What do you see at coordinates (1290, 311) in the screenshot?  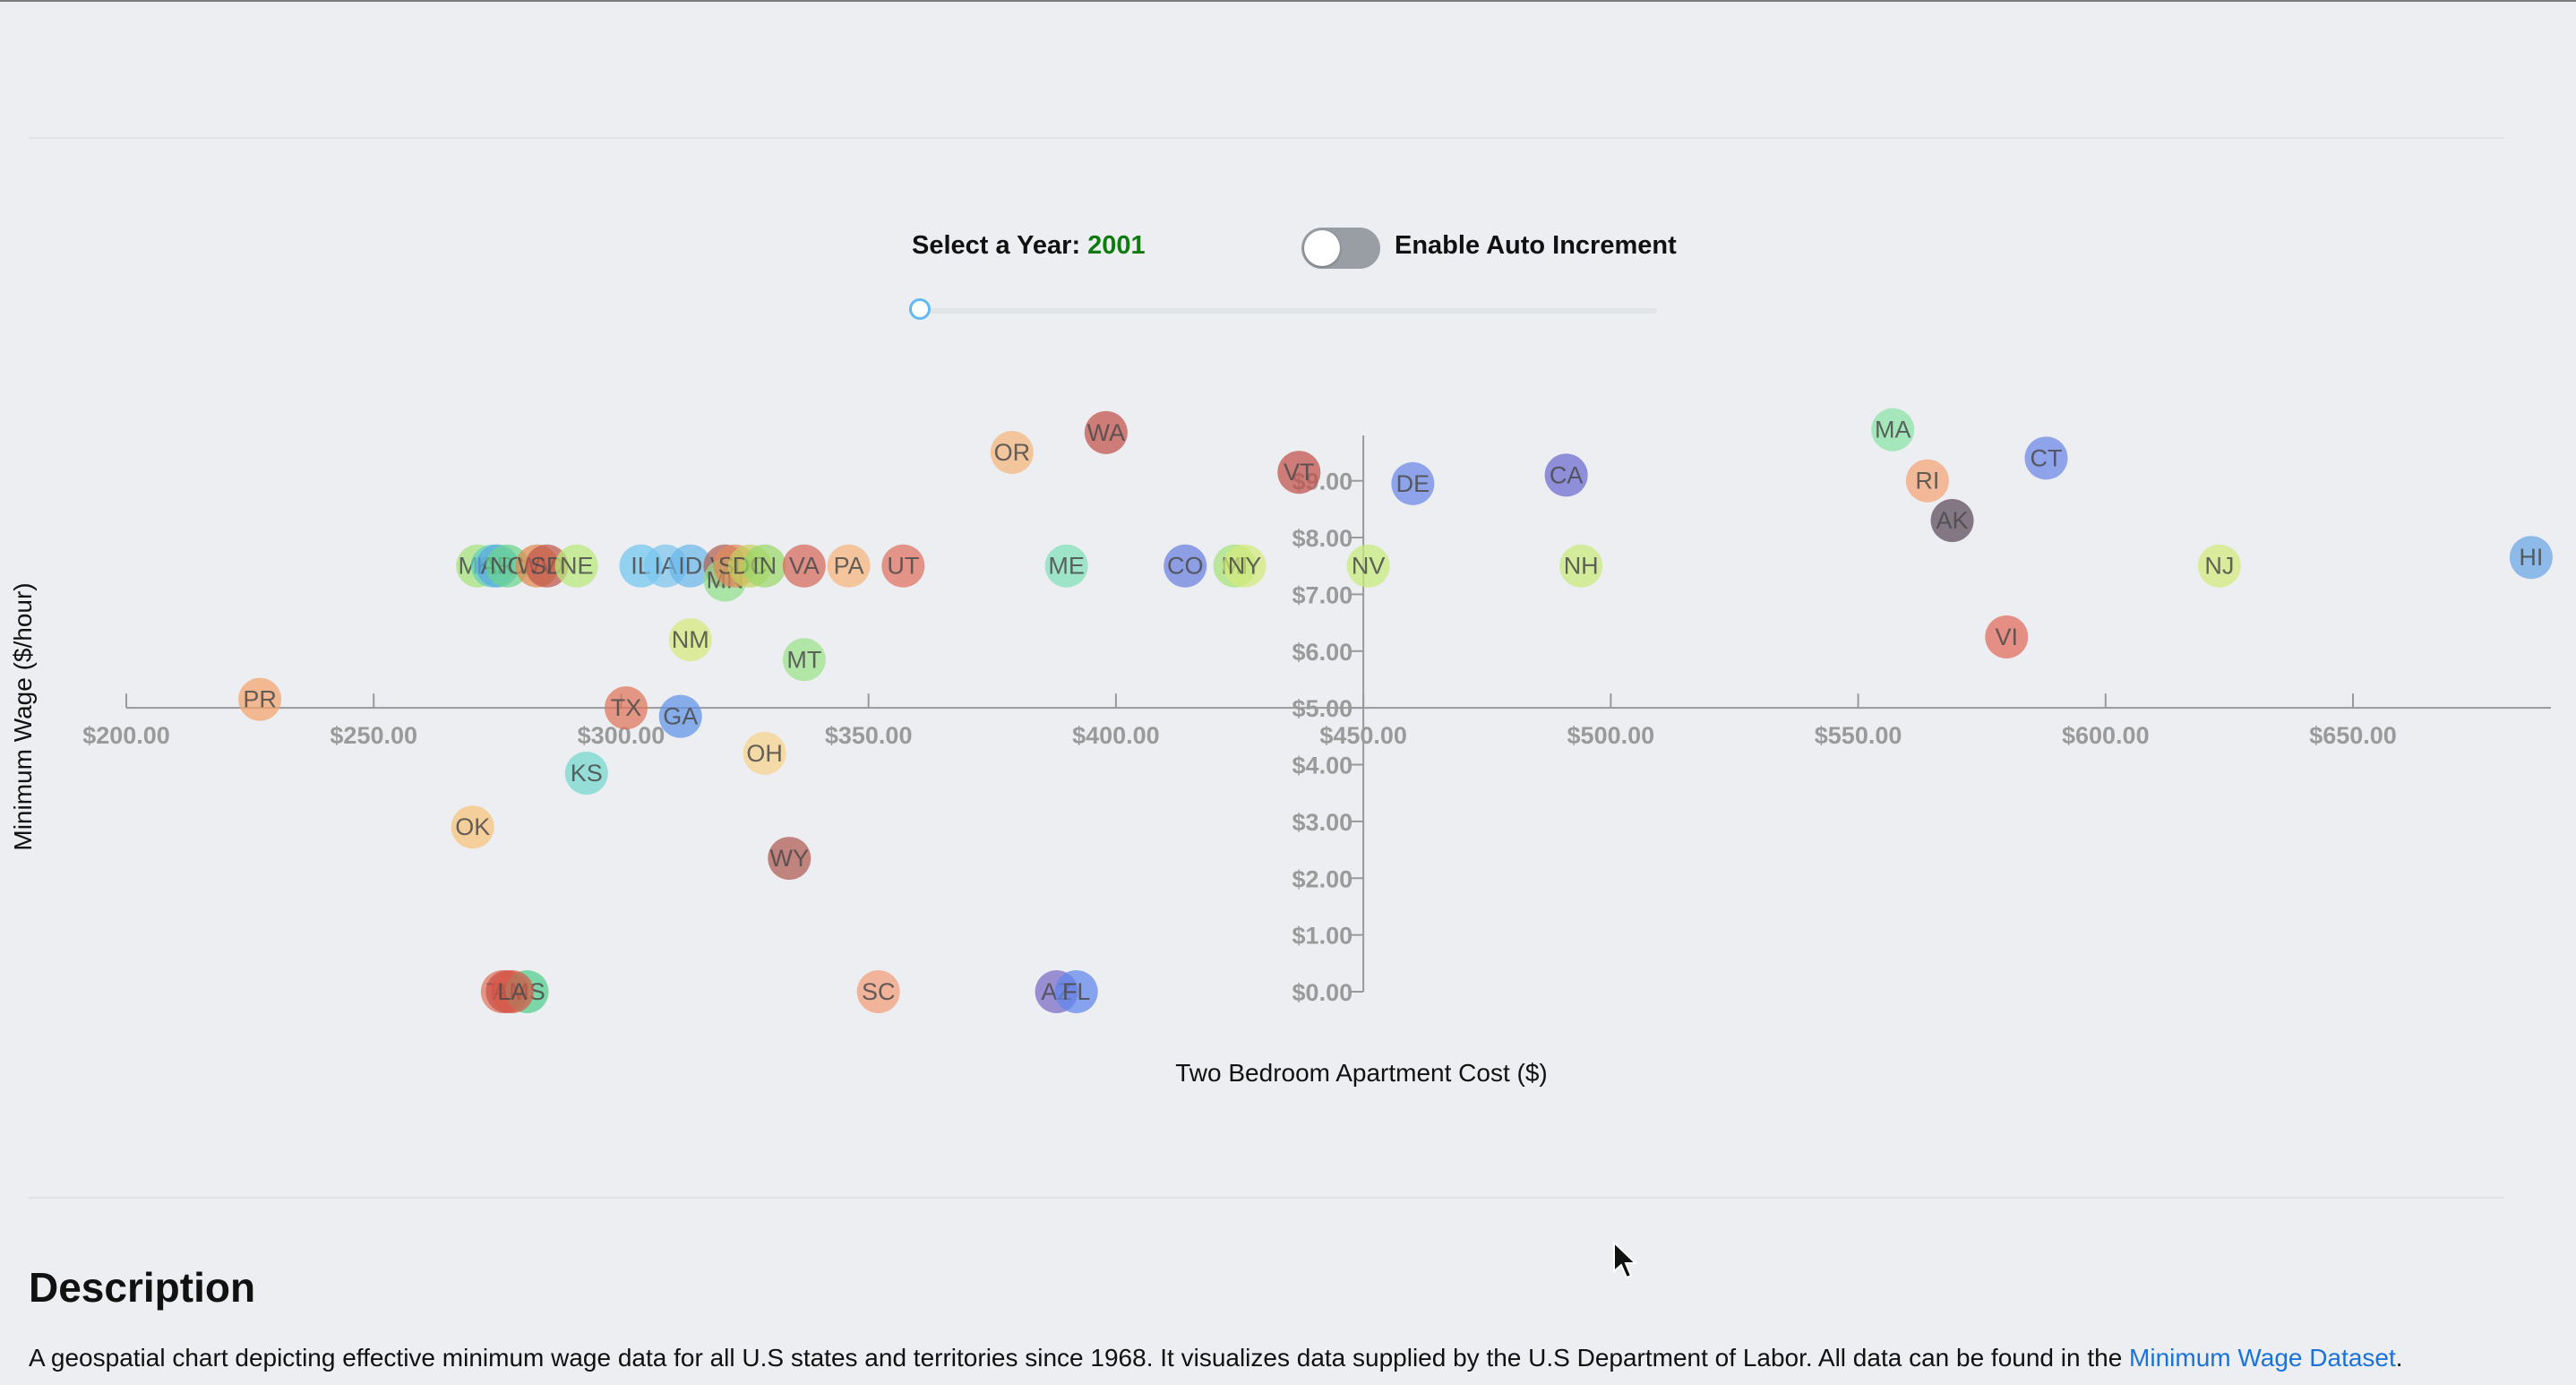 I see `year-slider-track` at bounding box center [1290, 311].